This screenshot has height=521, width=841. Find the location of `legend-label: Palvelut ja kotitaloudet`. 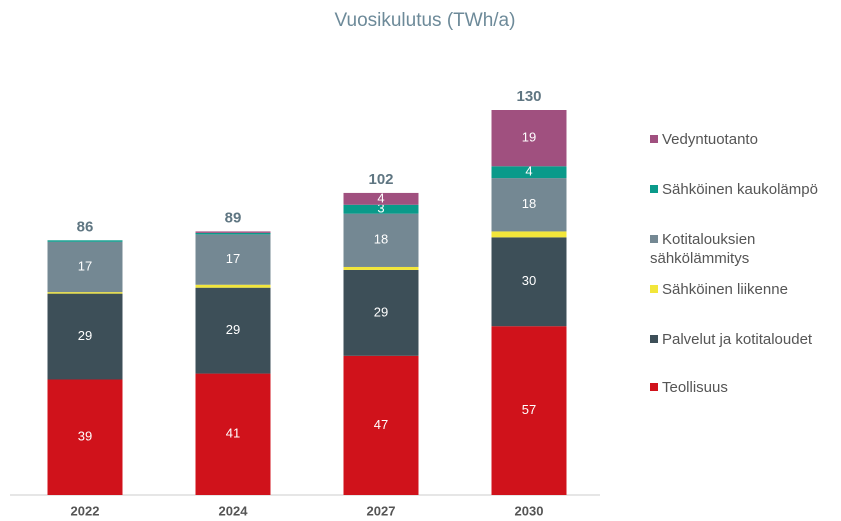

legend-label: Palvelut ja kotitaloudet is located at coordinates (737, 339).